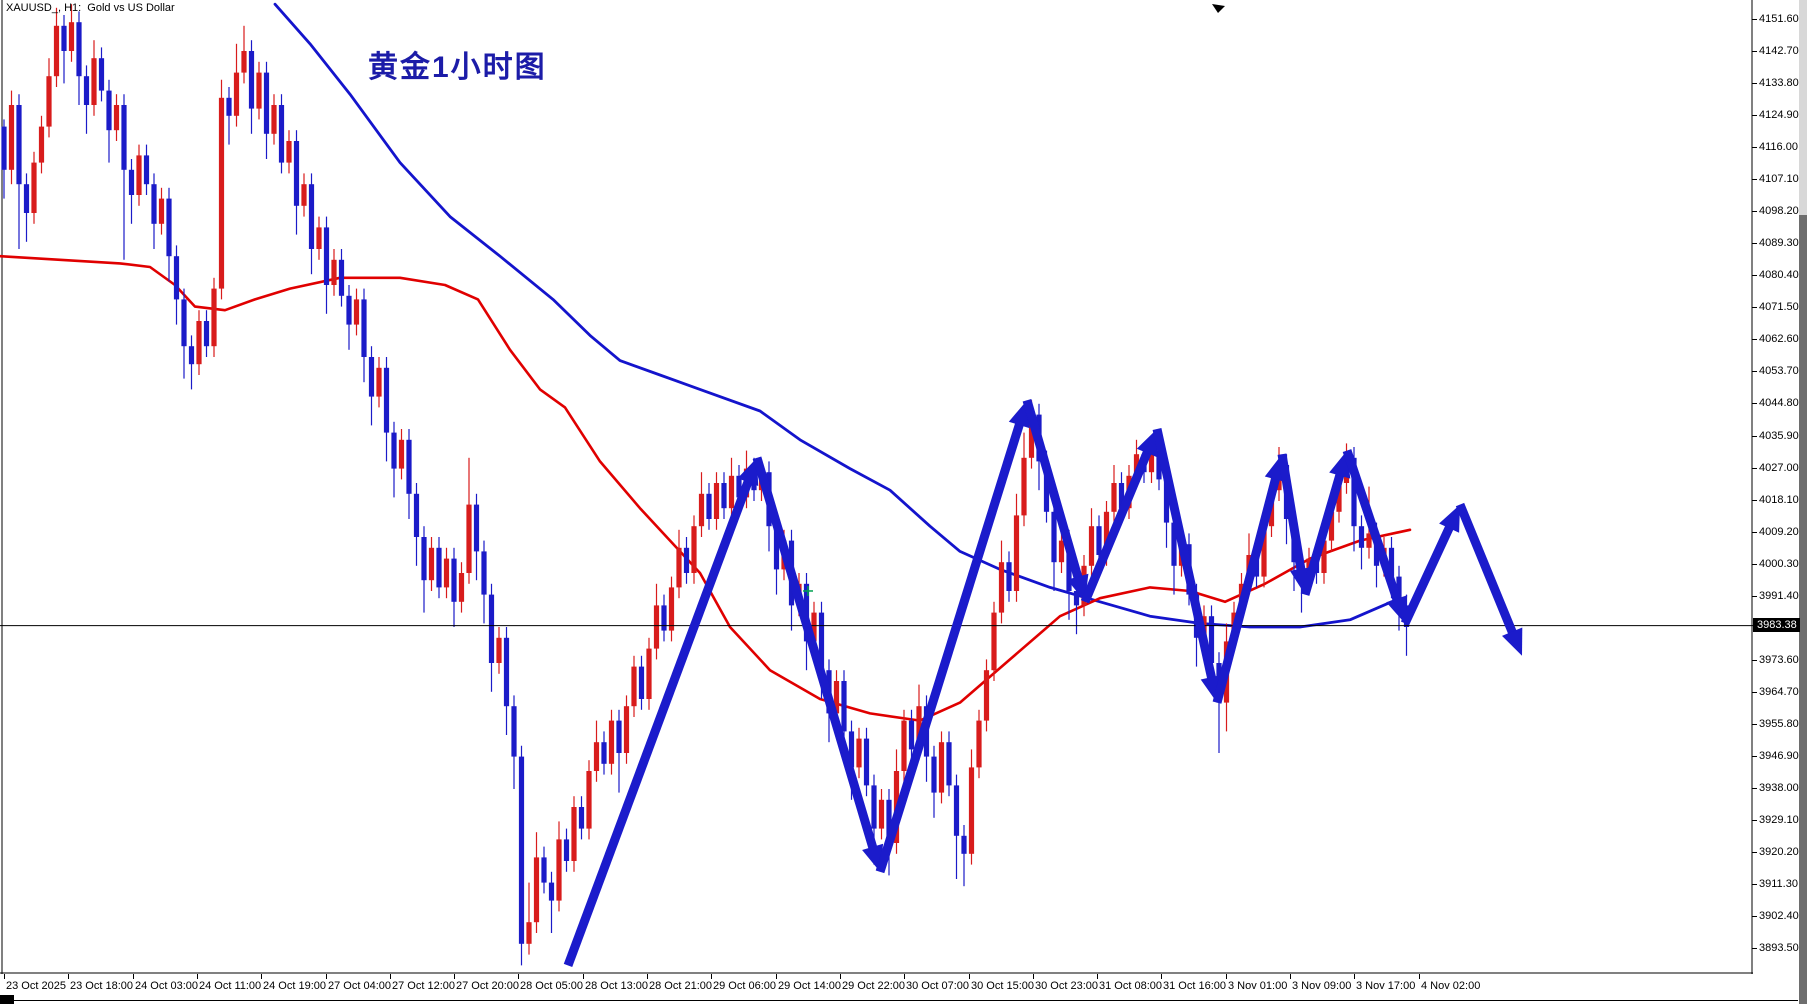  I want to click on time-axis-label: 3 Nov 09:00, so click(1320, 983).